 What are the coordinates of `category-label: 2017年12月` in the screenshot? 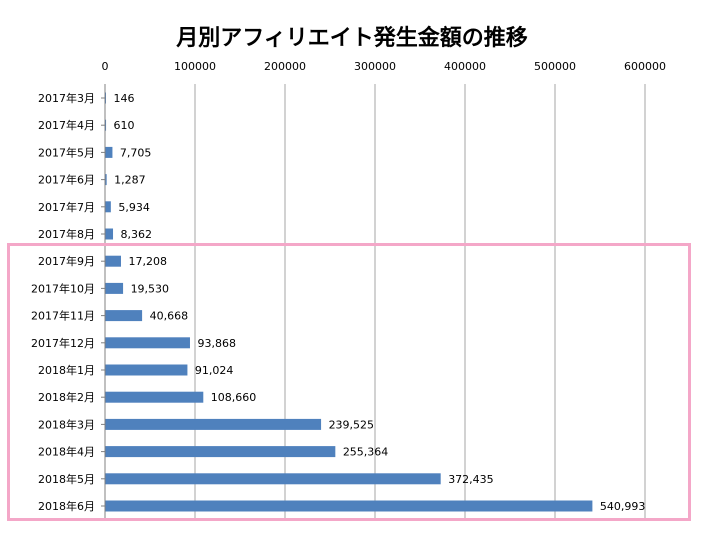 It's located at (63, 343).